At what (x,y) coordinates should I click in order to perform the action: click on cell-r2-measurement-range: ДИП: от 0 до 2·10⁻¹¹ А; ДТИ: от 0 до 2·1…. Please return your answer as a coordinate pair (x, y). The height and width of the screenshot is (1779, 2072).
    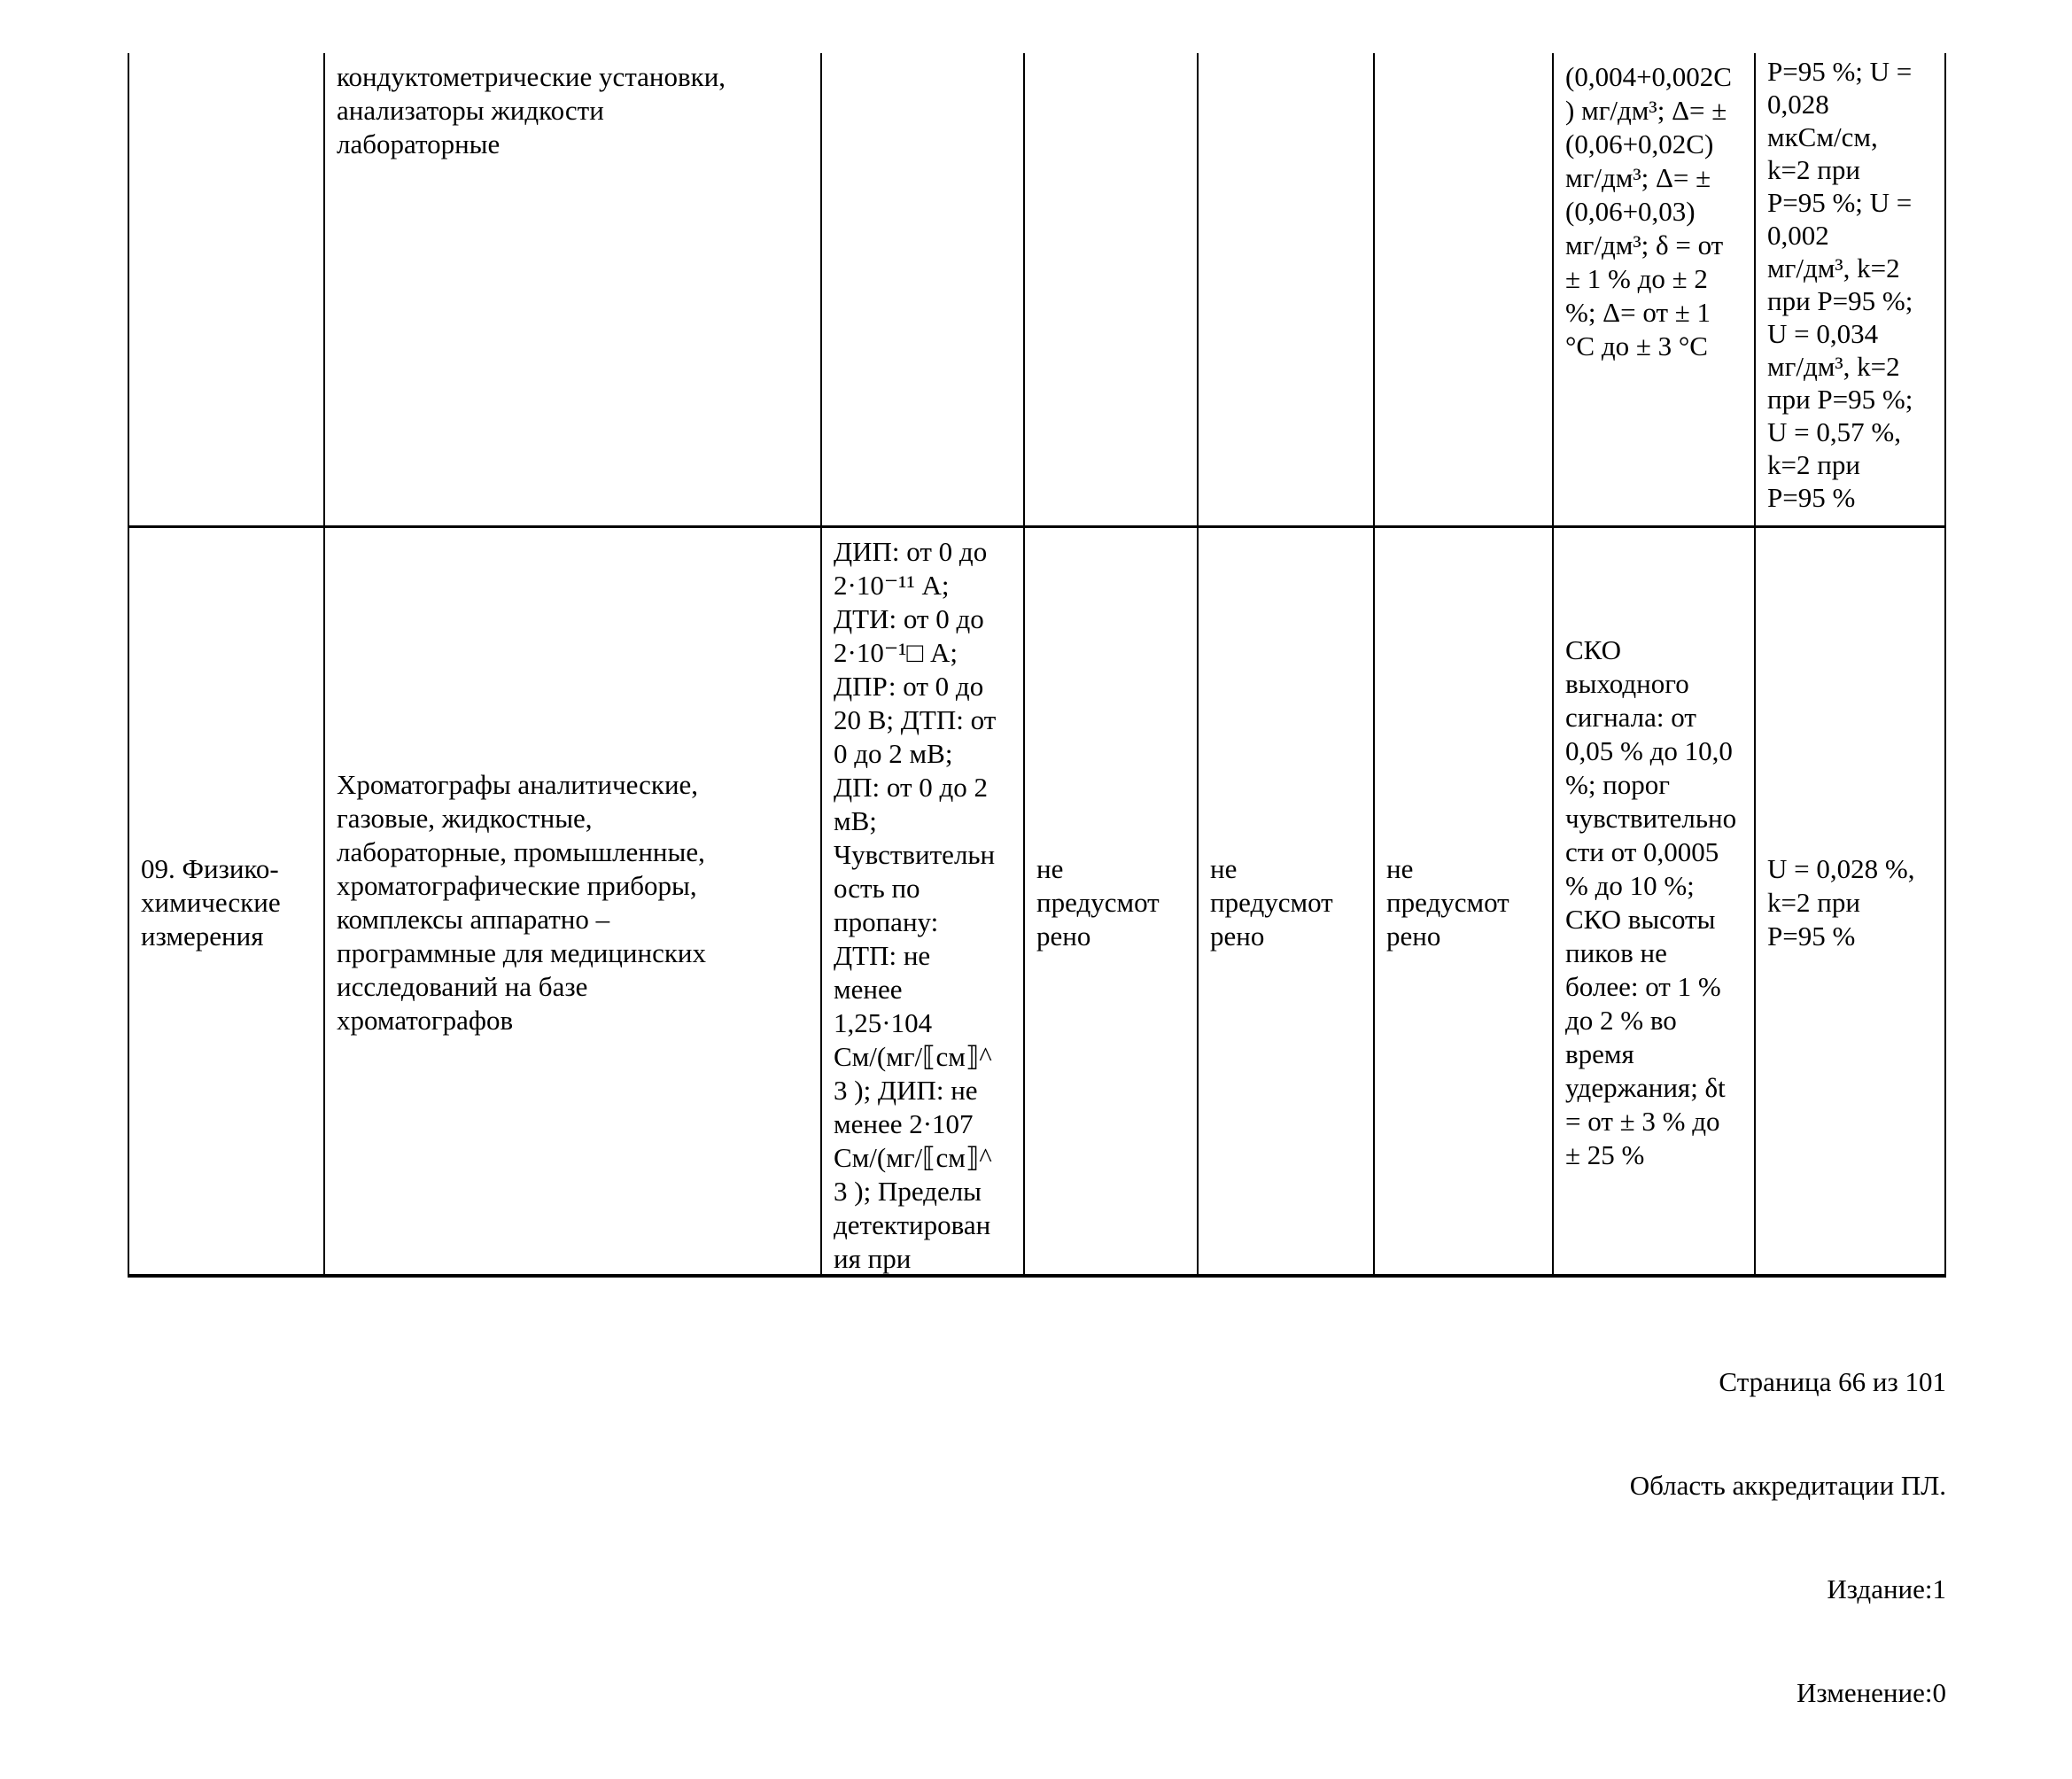
    Looking at the image, I should click on (923, 901).